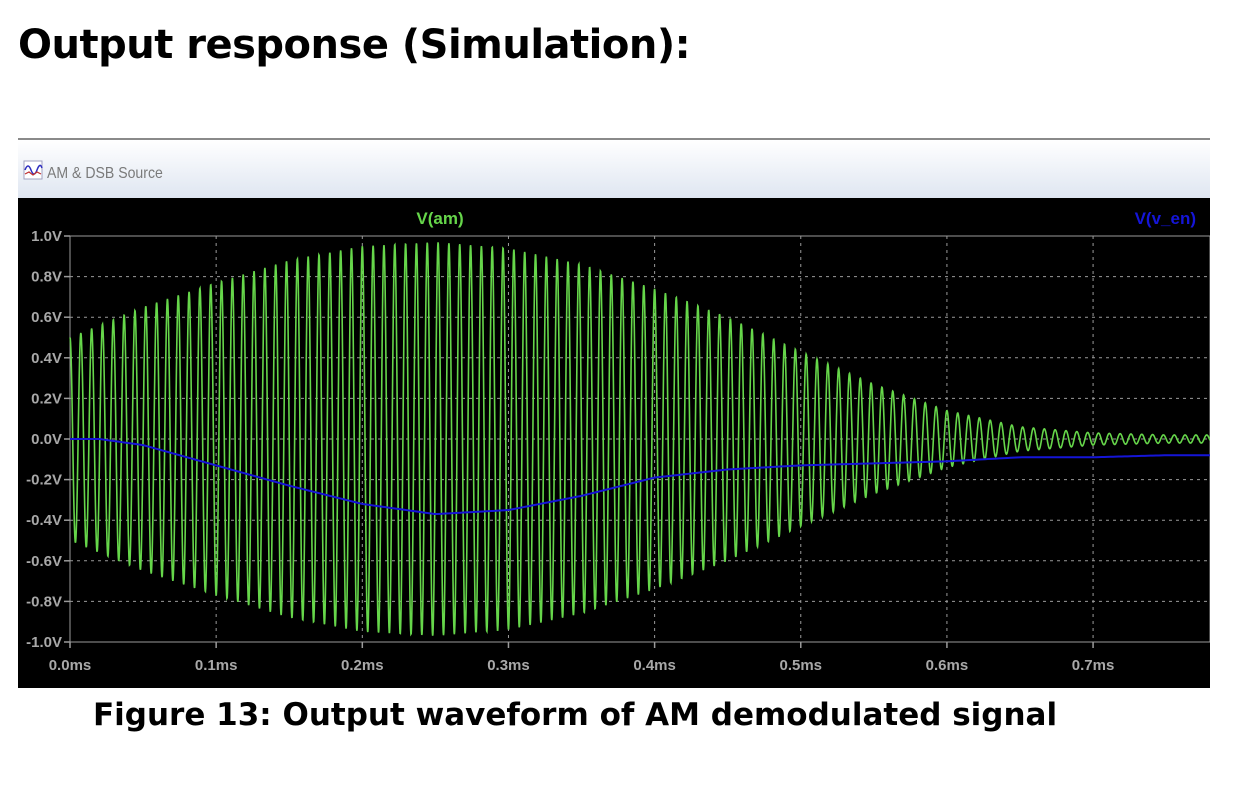 The width and height of the screenshot is (1233, 792). What do you see at coordinates (44, 520) in the screenshot?
I see `y-tick-label: -0.4V` at bounding box center [44, 520].